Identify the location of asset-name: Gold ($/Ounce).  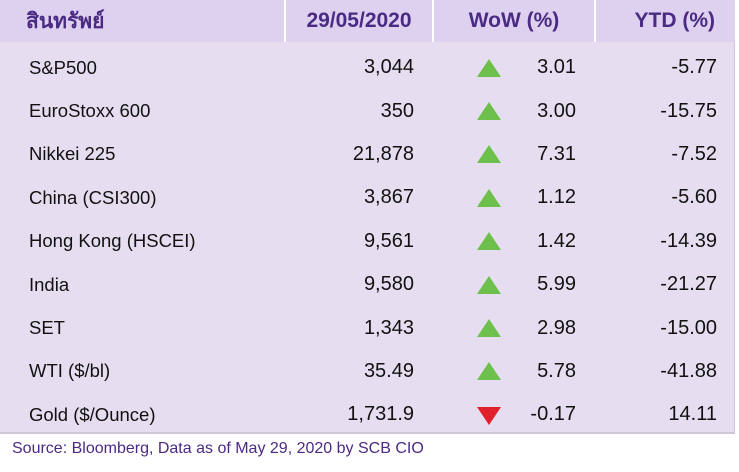
(92, 414).